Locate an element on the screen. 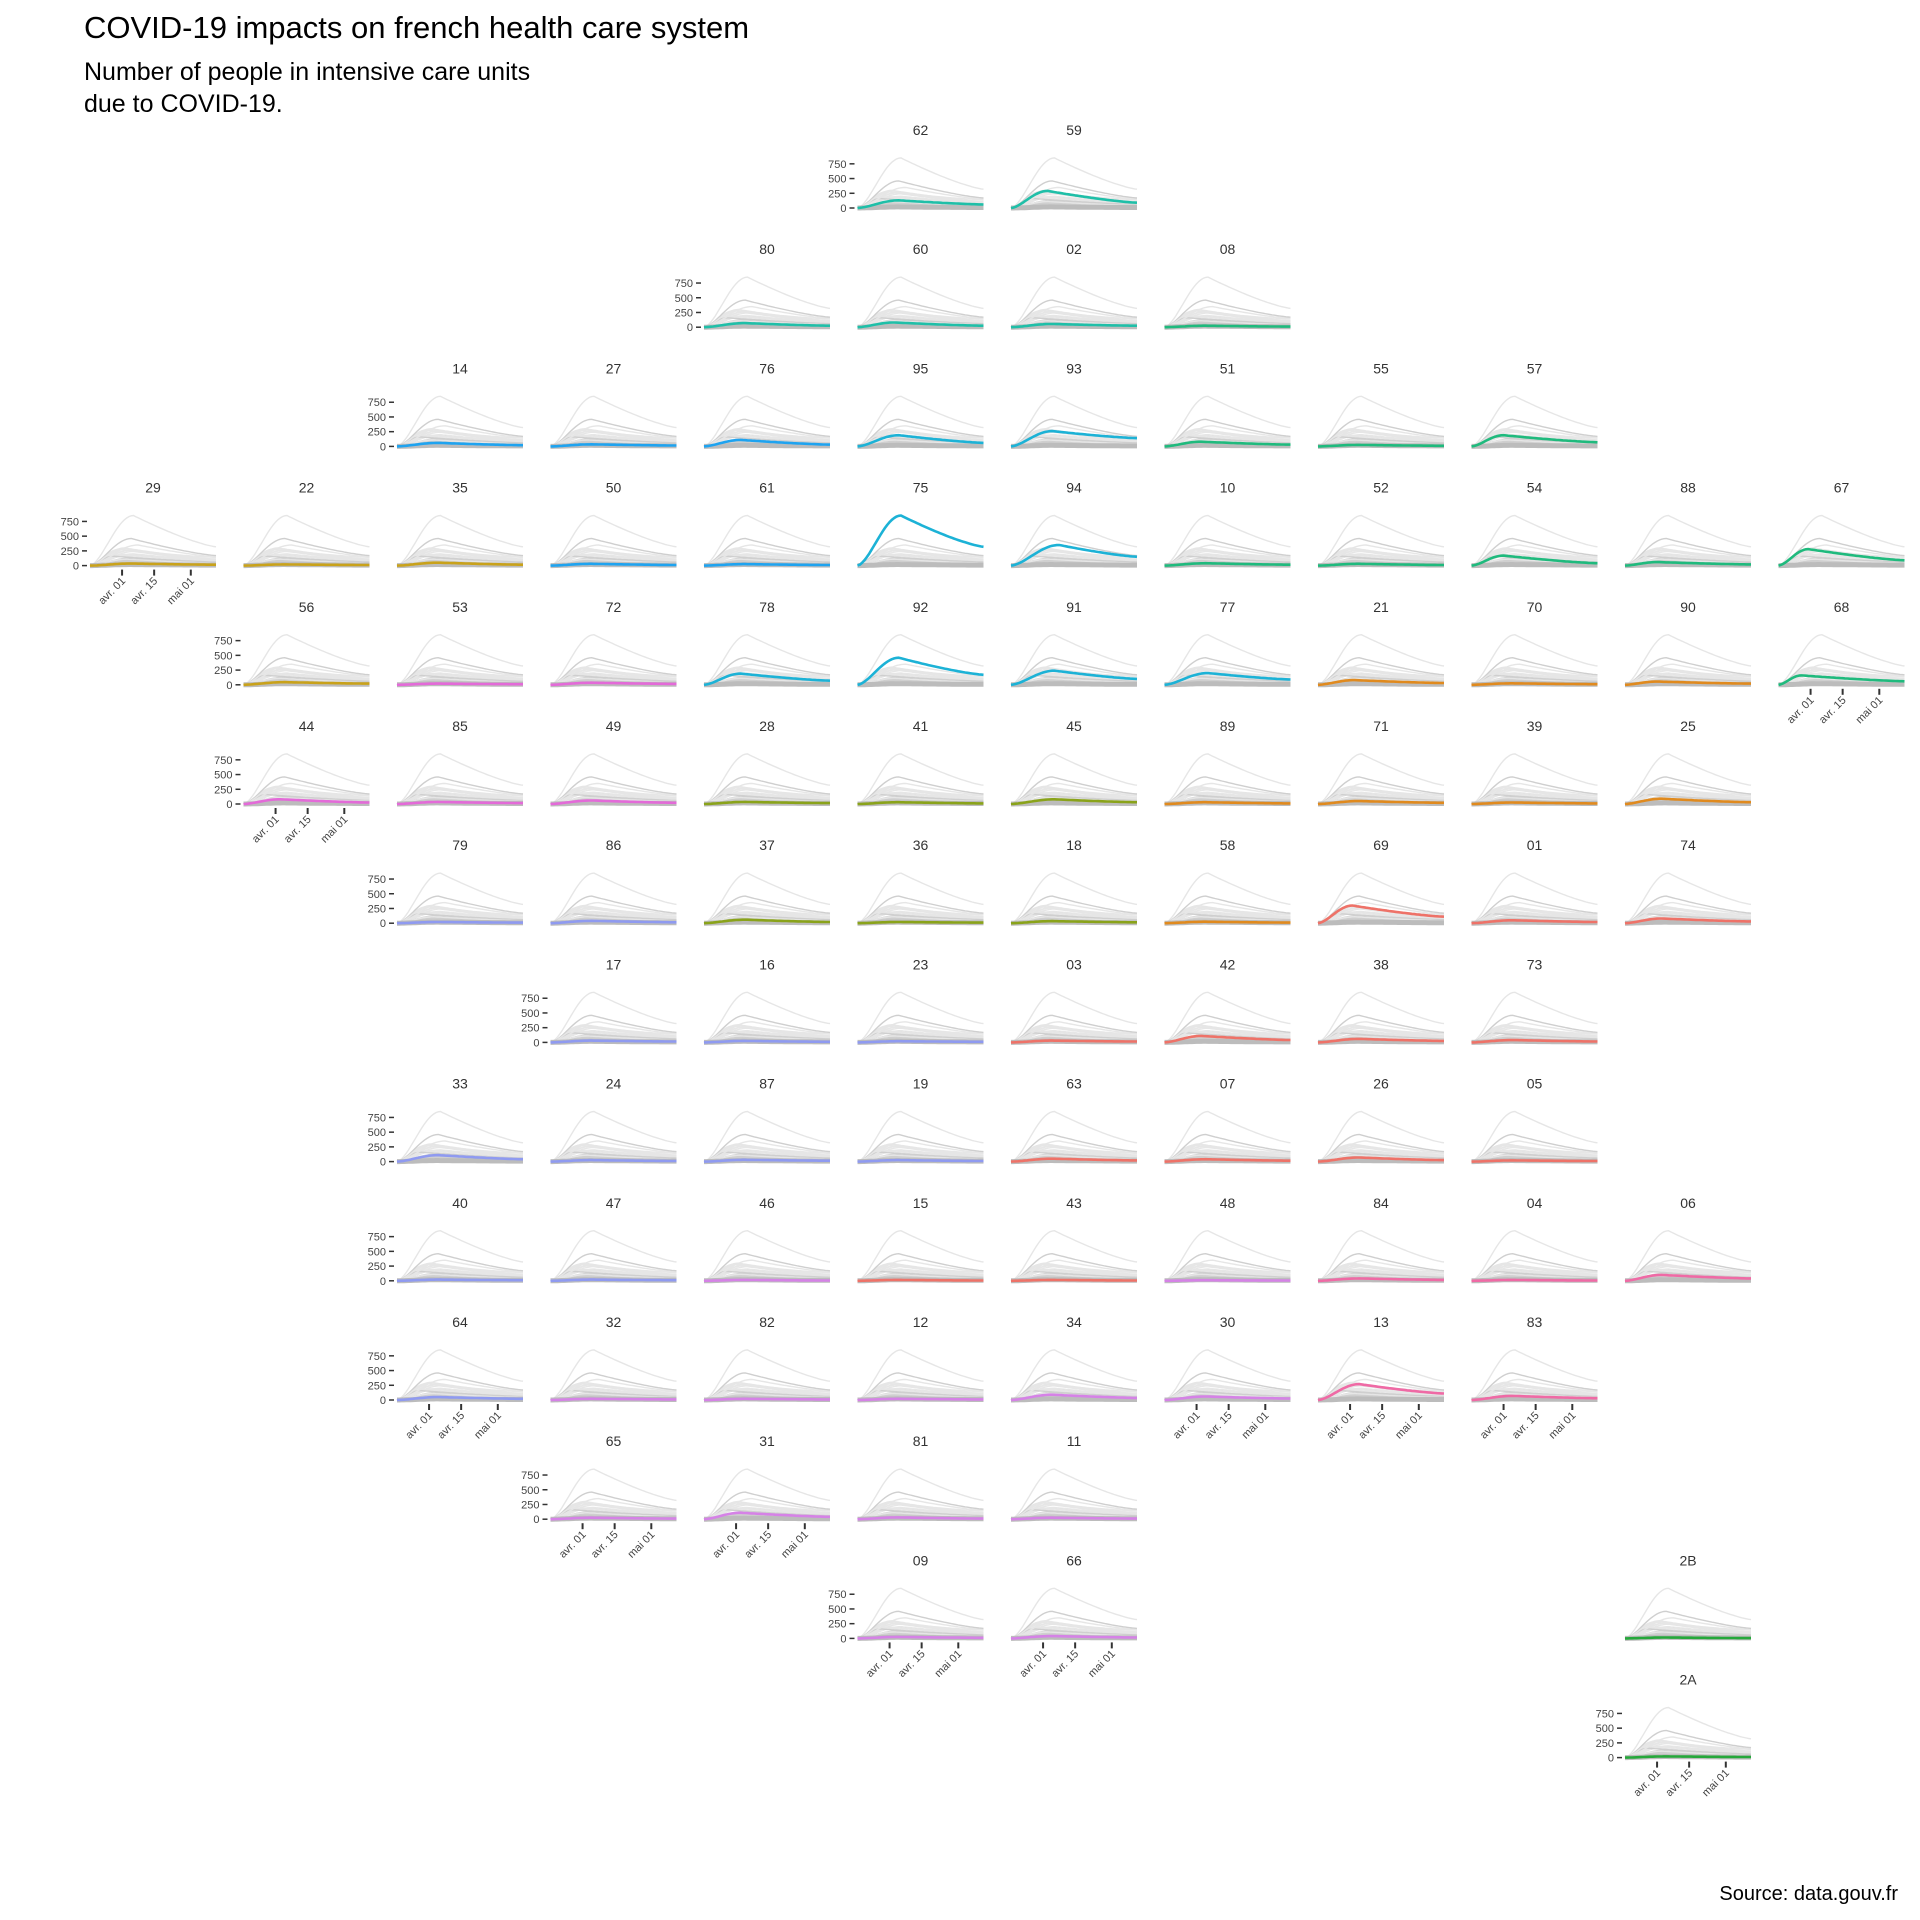  facet-label: 53 is located at coordinates (460, 607).